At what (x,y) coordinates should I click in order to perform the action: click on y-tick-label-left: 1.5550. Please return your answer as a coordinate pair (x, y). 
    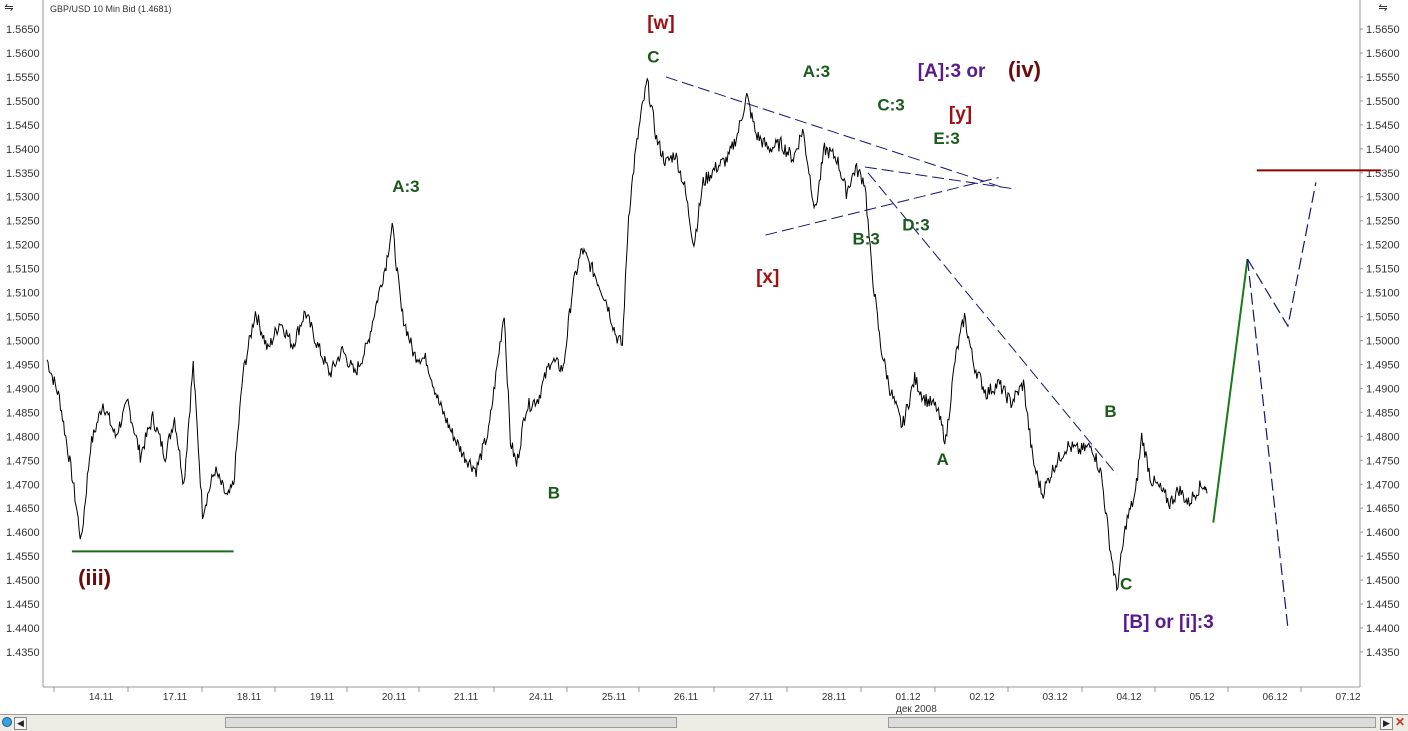
    Looking at the image, I should click on (23, 78).